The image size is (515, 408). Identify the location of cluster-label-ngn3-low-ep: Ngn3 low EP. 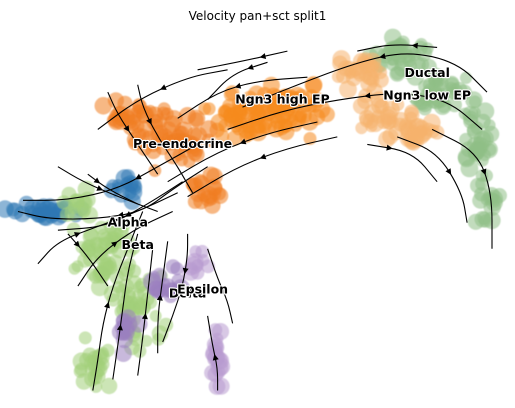
(427, 95).